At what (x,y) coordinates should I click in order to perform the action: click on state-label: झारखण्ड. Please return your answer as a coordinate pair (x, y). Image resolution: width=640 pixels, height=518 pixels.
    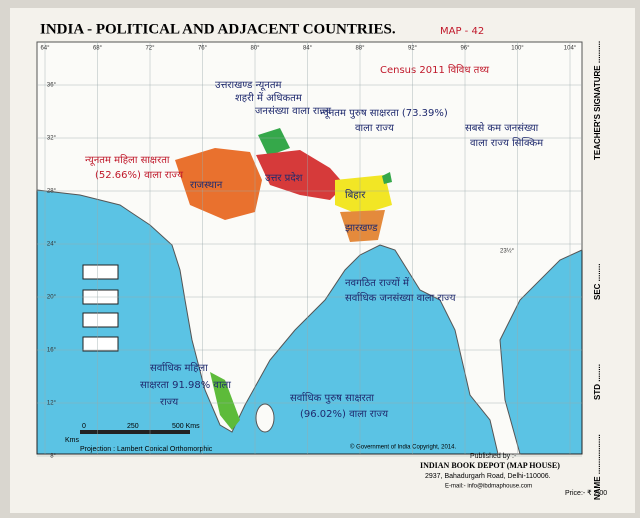
    Looking at the image, I should click on (361, 228).